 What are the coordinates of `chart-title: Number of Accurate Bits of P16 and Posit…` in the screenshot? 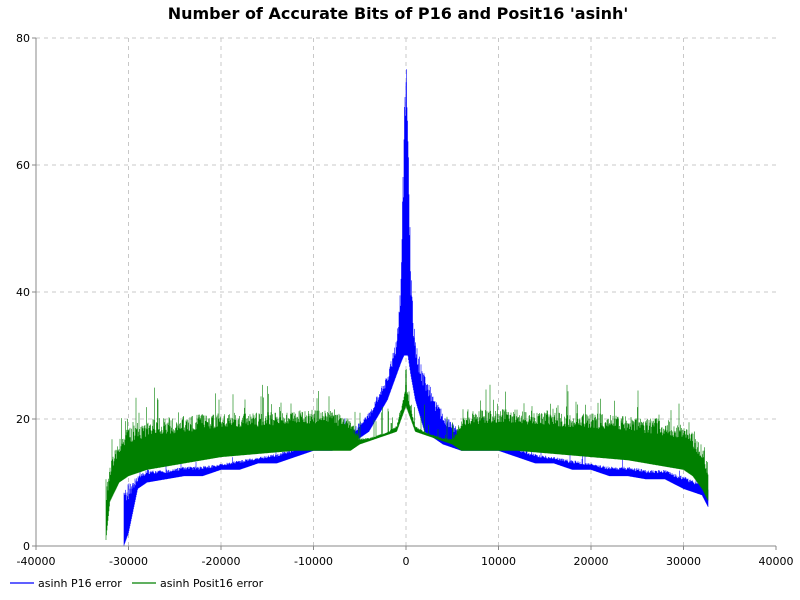 It's located at (398, 13).